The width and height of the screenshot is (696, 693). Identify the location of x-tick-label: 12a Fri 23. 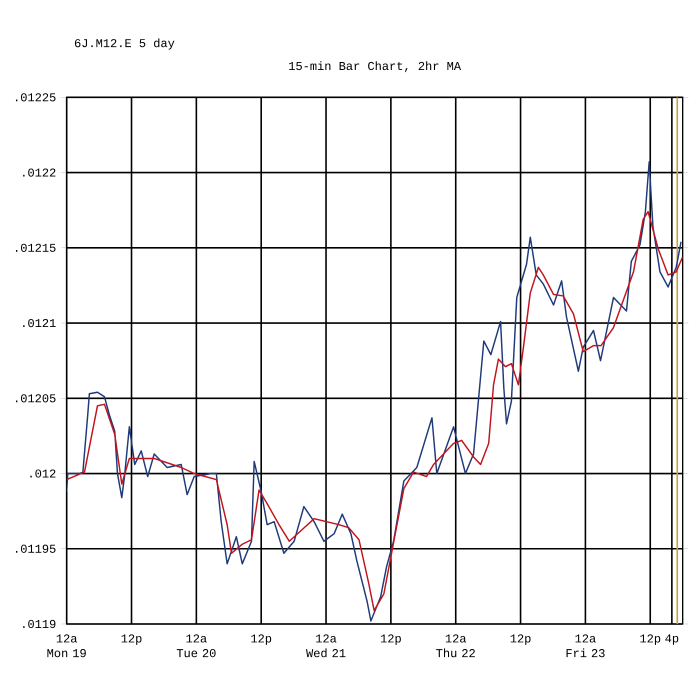
(585, 646).